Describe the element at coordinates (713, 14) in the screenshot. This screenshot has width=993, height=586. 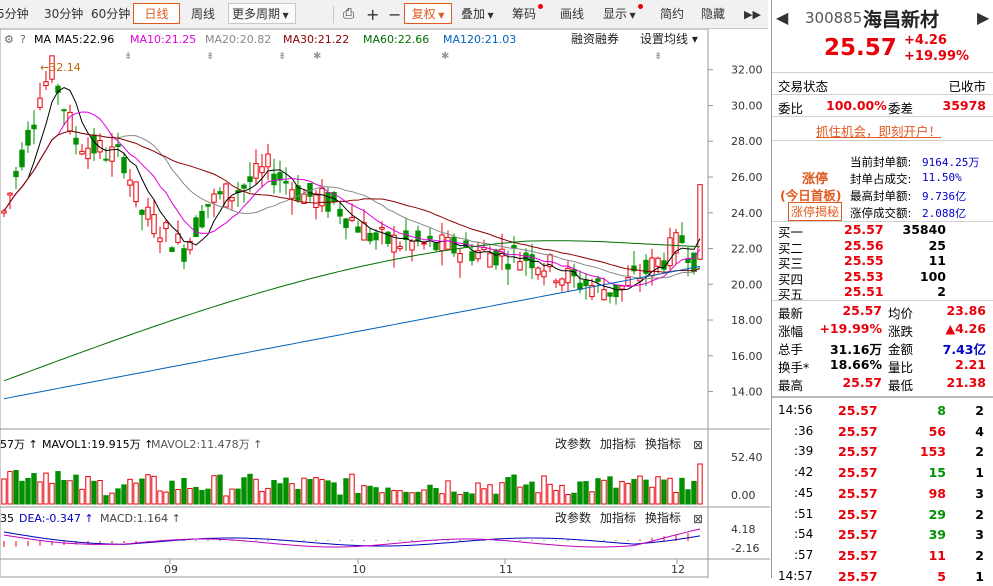
I see `hide-button: 隐藏` at that location.